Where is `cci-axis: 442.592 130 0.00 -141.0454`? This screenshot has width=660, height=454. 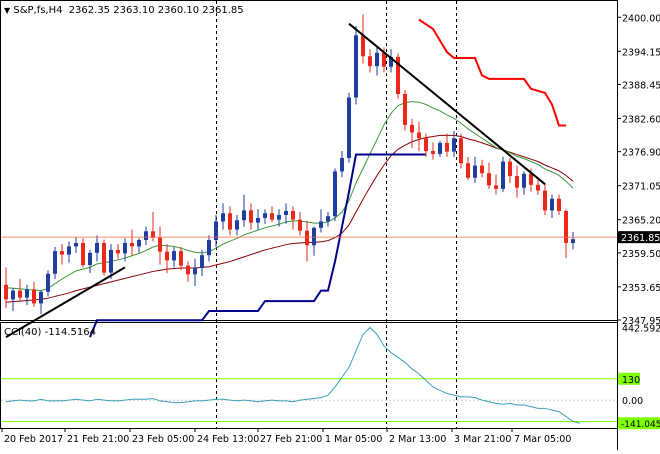 cci-axis: 442.592 130 0.00 -141.0454 is located at coordinates (639, 376).